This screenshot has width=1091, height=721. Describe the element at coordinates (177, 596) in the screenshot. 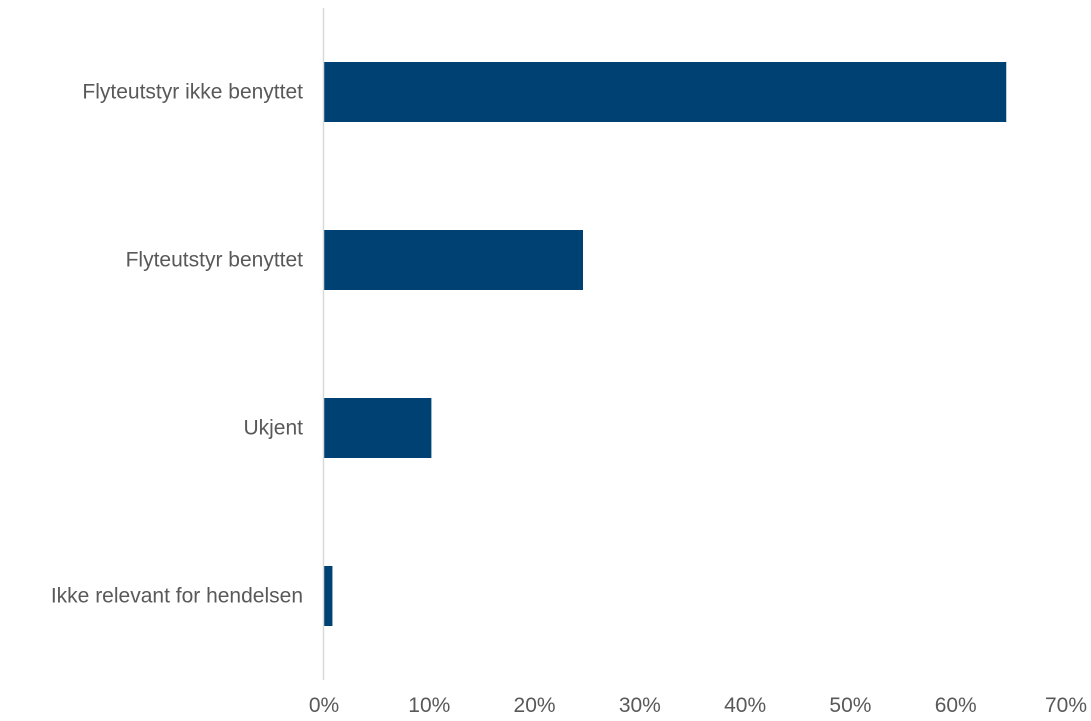

I see `category-label-3: Ikke relevant for hendelsen` at that location.